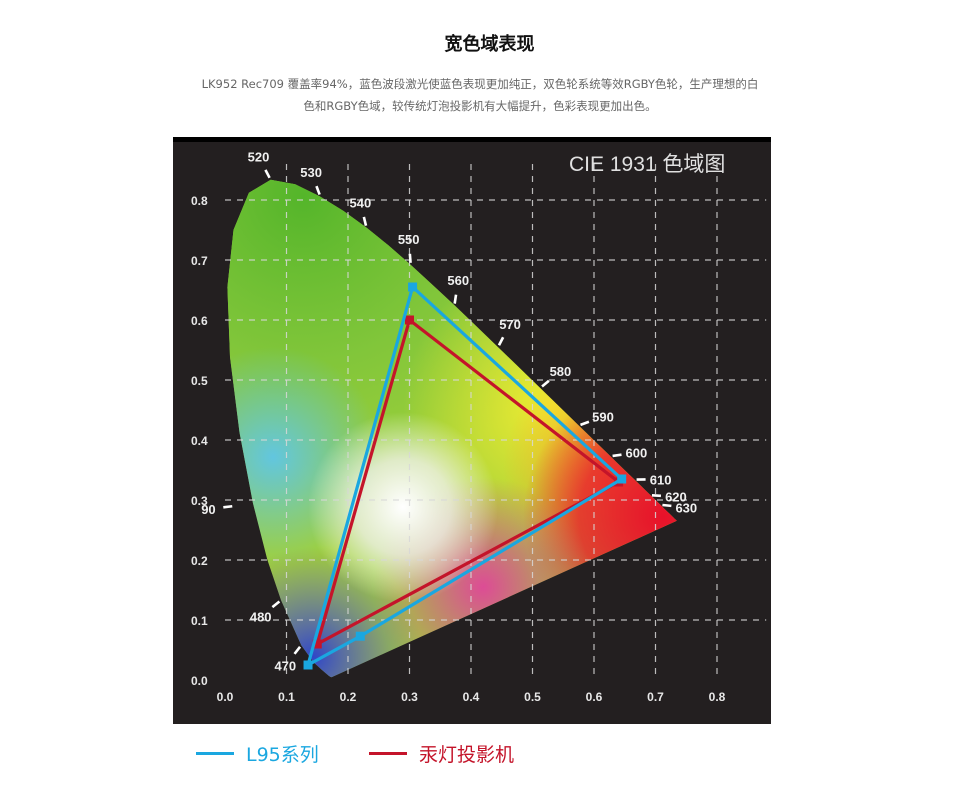 This screenshot has width=979, height=785. I want to click on x-tick-label: 0.1, so click(286, 697).